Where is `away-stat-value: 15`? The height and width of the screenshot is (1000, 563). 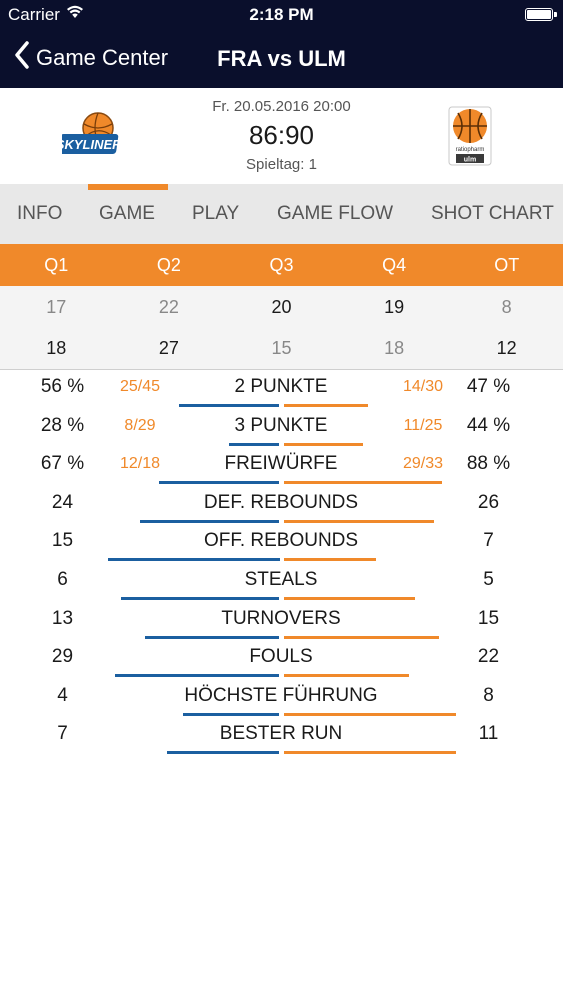 away-stat-value: 15 is located at coordinates (488, 618).